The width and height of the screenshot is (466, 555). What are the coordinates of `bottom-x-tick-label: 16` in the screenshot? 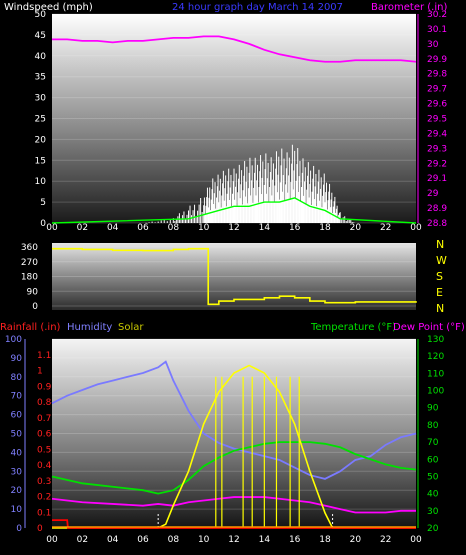 It's located at (295, 540).